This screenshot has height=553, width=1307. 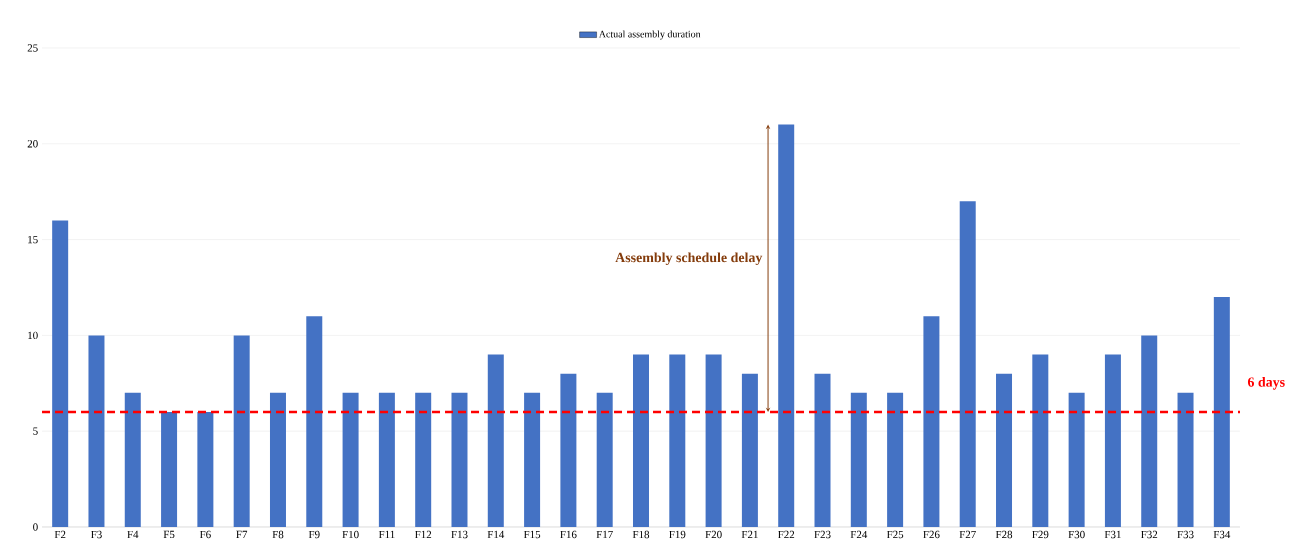 What do you see at coordinates (604, 534) in the screenshot?
I see `x-tick-label: F17` at bounding box center [604, 534].